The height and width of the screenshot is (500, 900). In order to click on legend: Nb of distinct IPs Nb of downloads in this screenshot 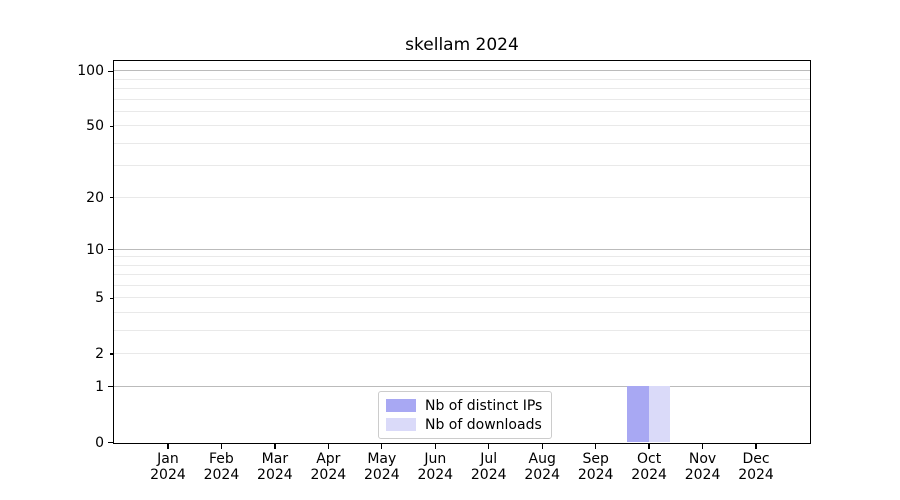, I will do `click(465, 415)`.